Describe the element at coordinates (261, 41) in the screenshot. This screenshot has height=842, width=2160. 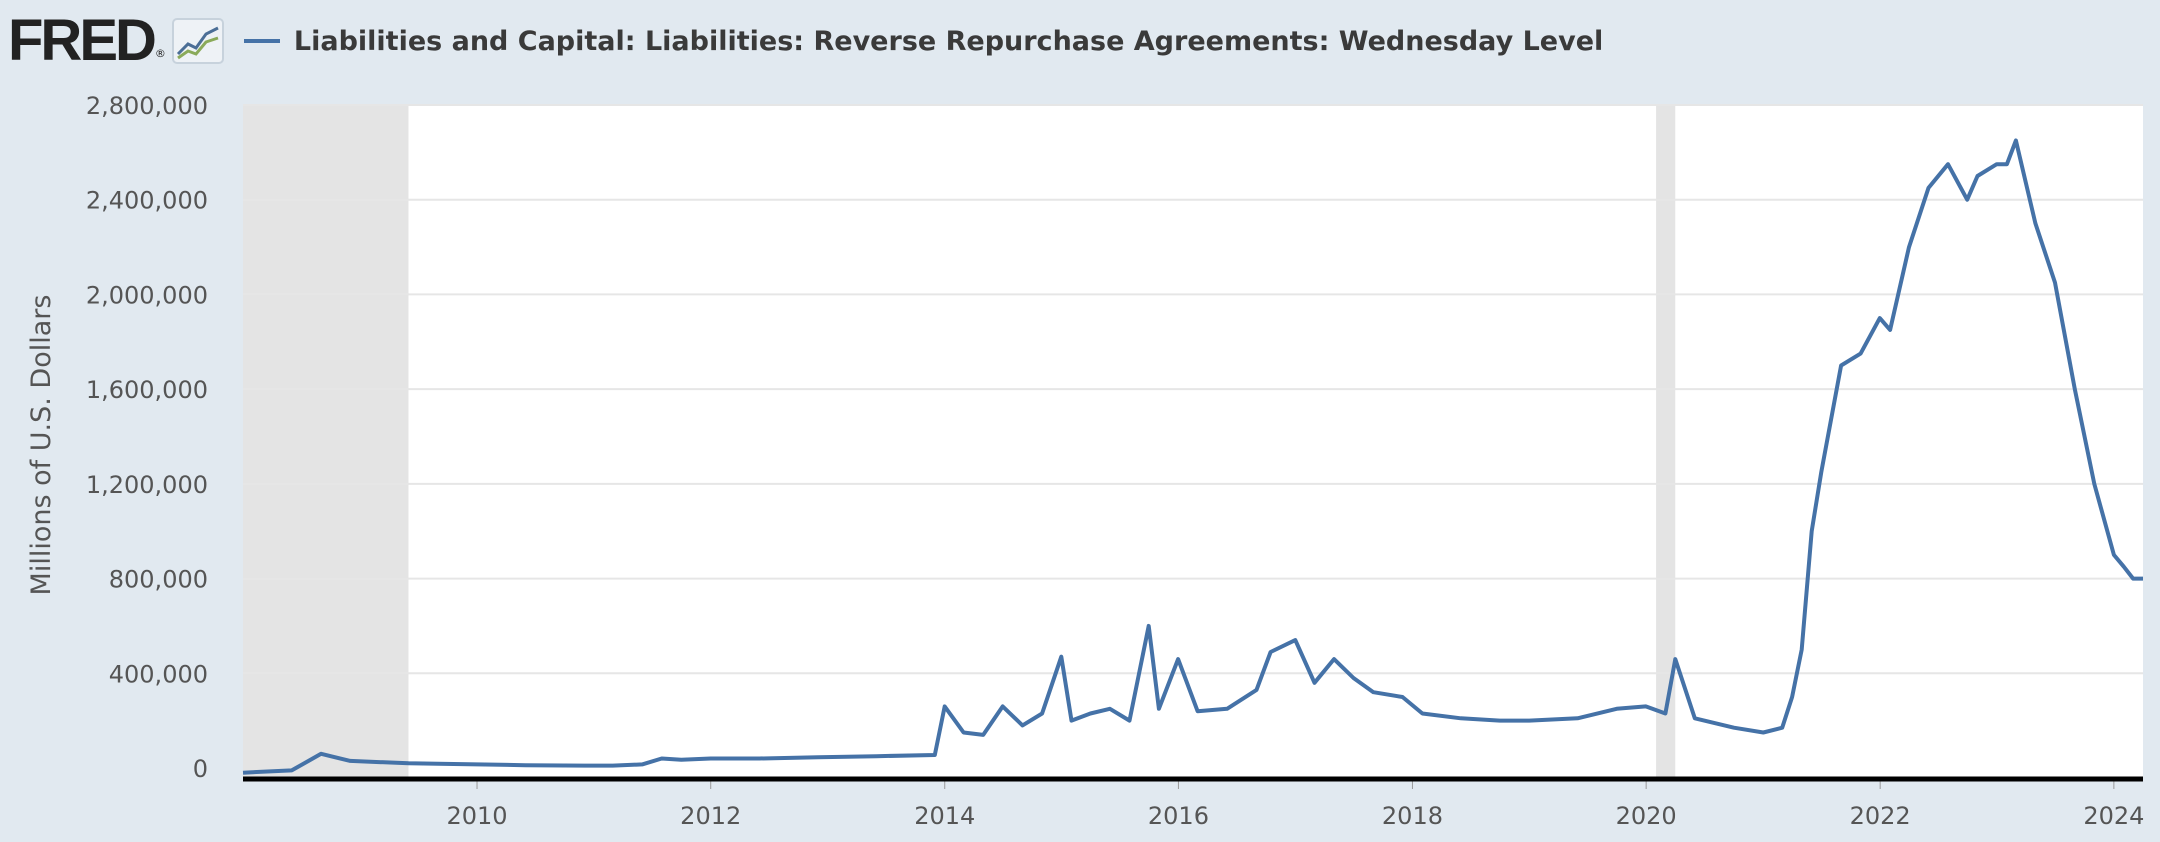
I see `legend-swatch` at that location.